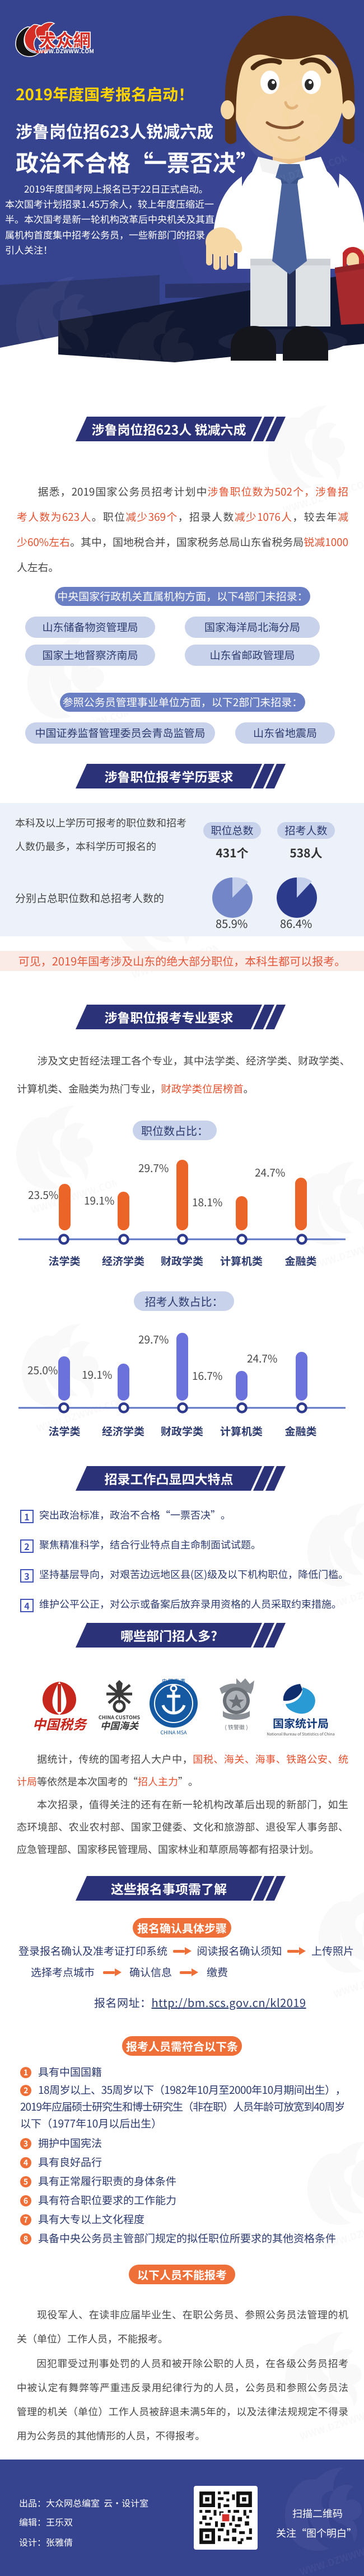 The image size is (364, 2576). I want to click on svg-text: 中国税务, so click(60, 1724).